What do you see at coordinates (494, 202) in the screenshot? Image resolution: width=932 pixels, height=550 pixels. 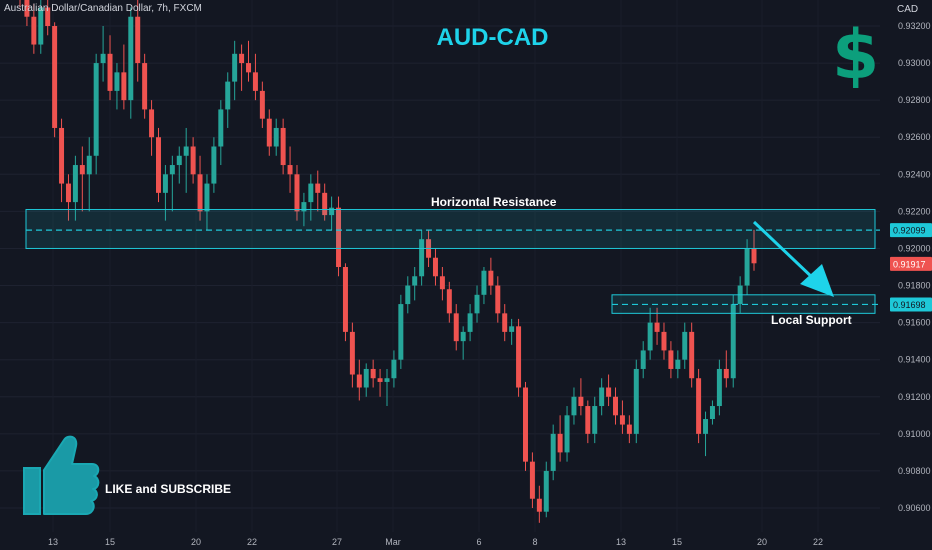 I see `resistance-label: Horizontal Resistance` at bounding box center [494, 202].